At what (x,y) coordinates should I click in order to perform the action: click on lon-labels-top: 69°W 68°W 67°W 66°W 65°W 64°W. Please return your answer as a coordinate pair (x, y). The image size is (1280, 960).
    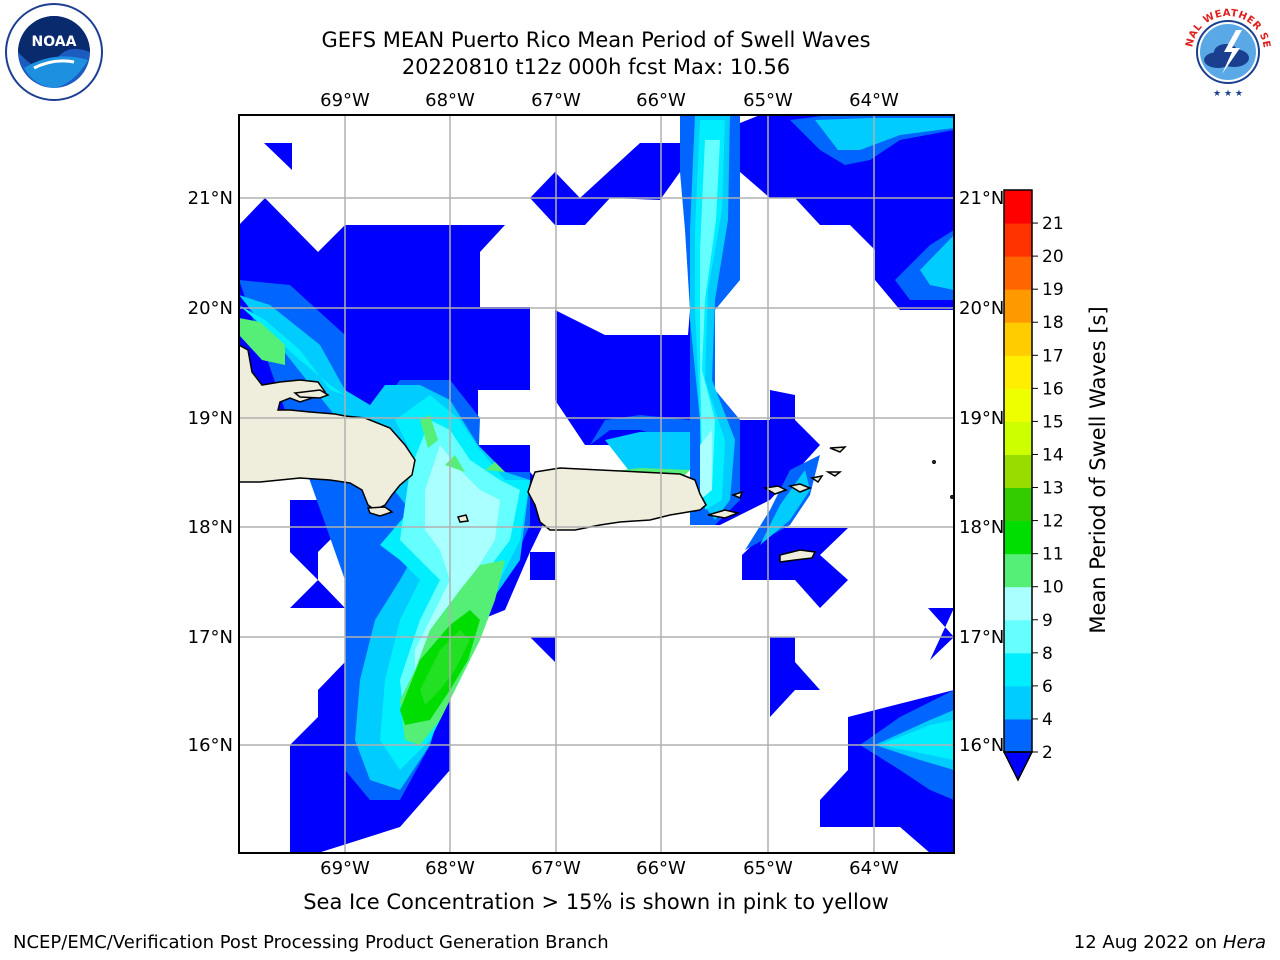
    Looking at the image, I should click on (609, 100).